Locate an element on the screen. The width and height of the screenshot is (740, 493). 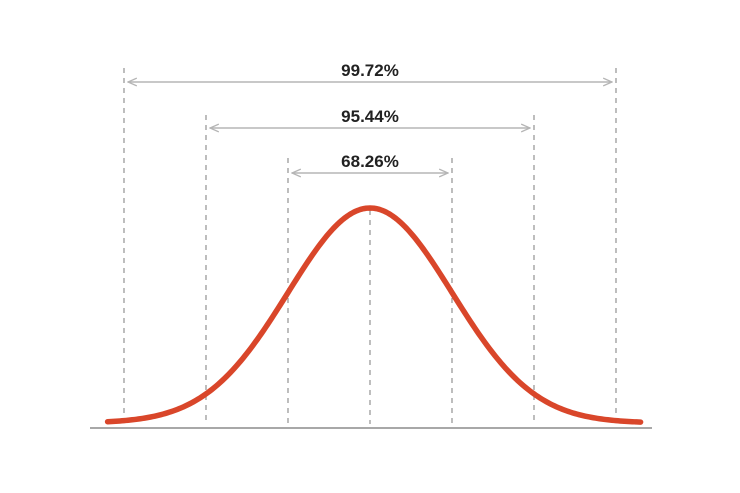
range-label: 68.26% is located at coordinates (370, 161).